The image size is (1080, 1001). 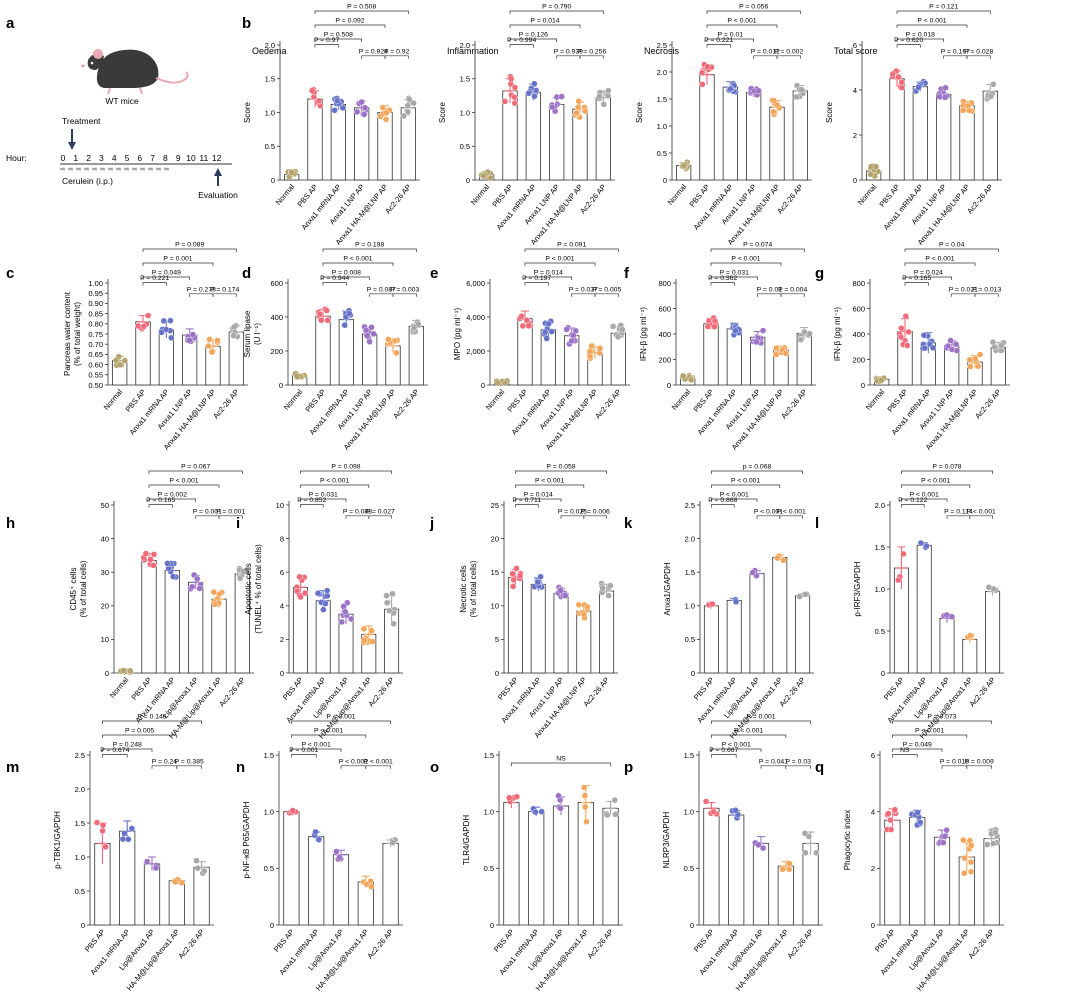 I want to click on y-tick-label: 2.0, so click(x=662, y=72).